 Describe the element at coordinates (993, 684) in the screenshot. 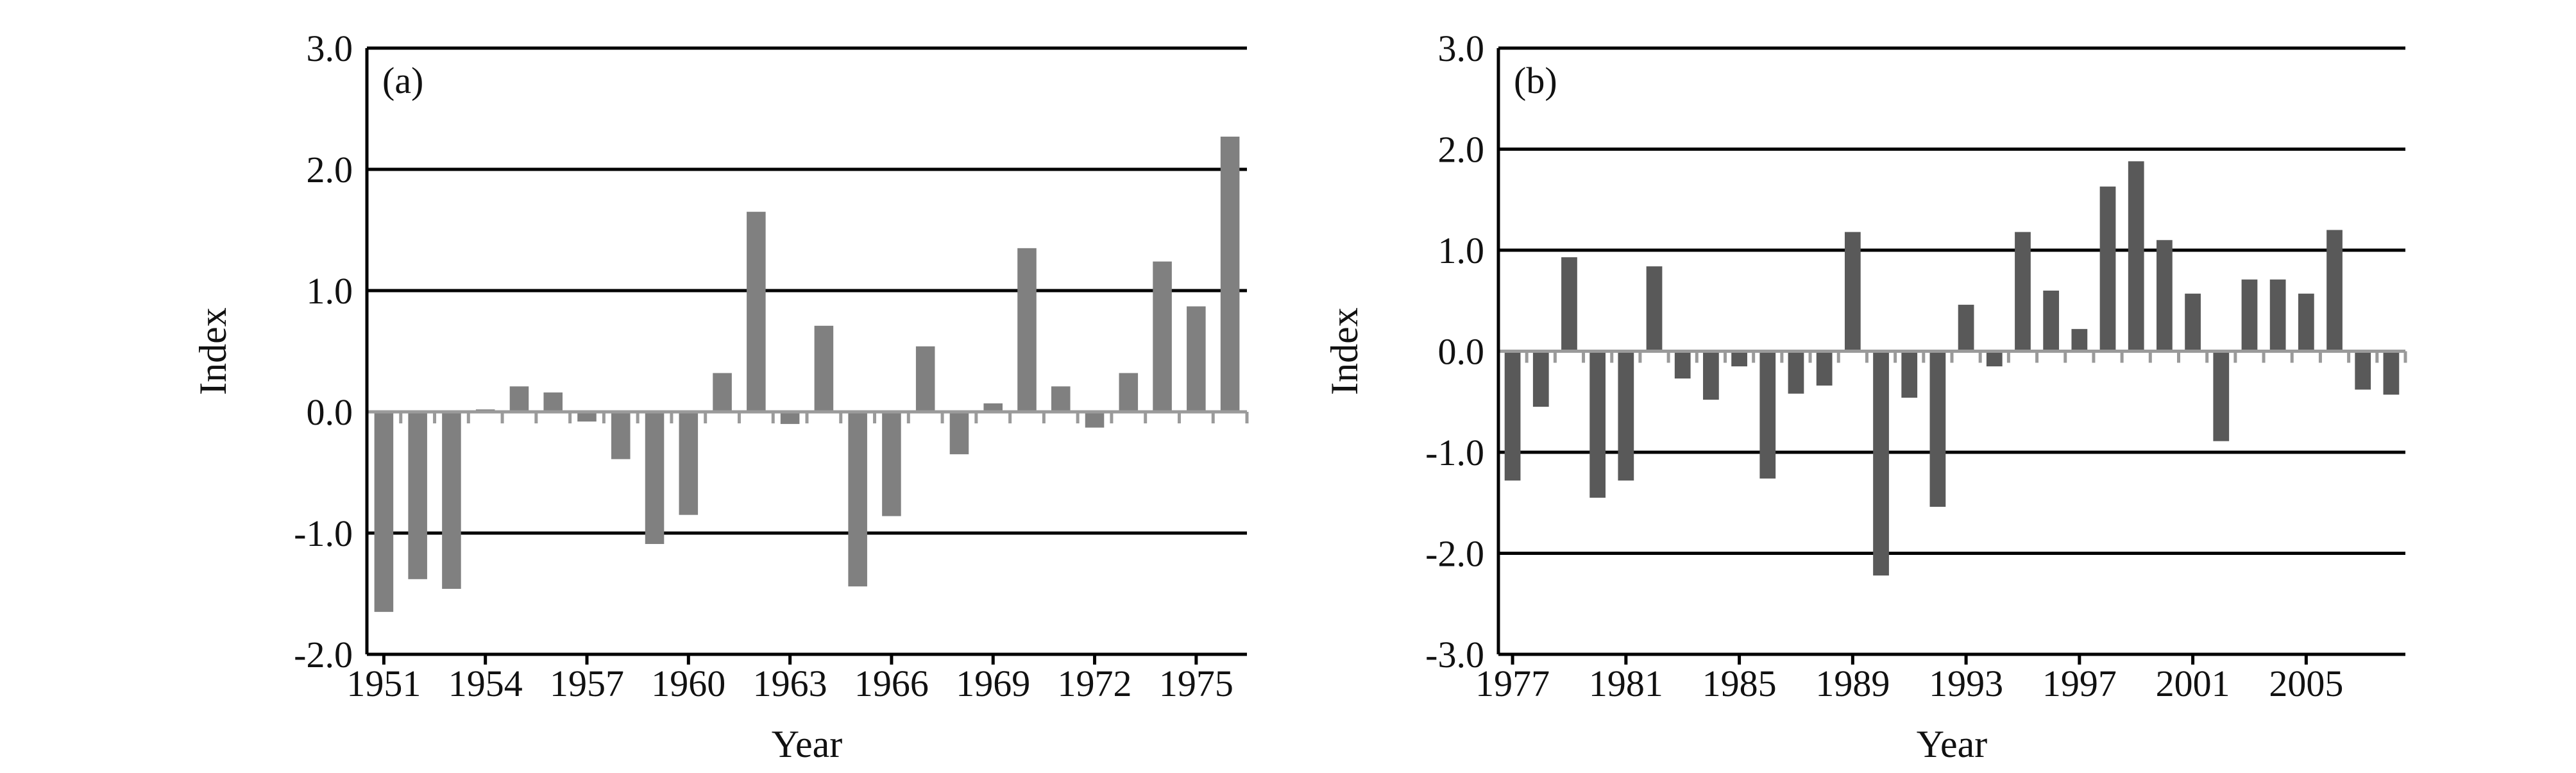

I see `x-tick-label: 1969` at that location.